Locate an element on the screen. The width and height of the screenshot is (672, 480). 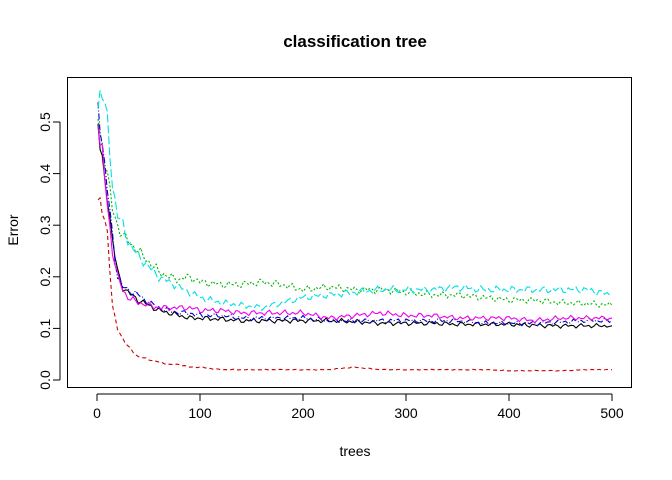
x-axis-label: trees is located at coordinates (354, 451).